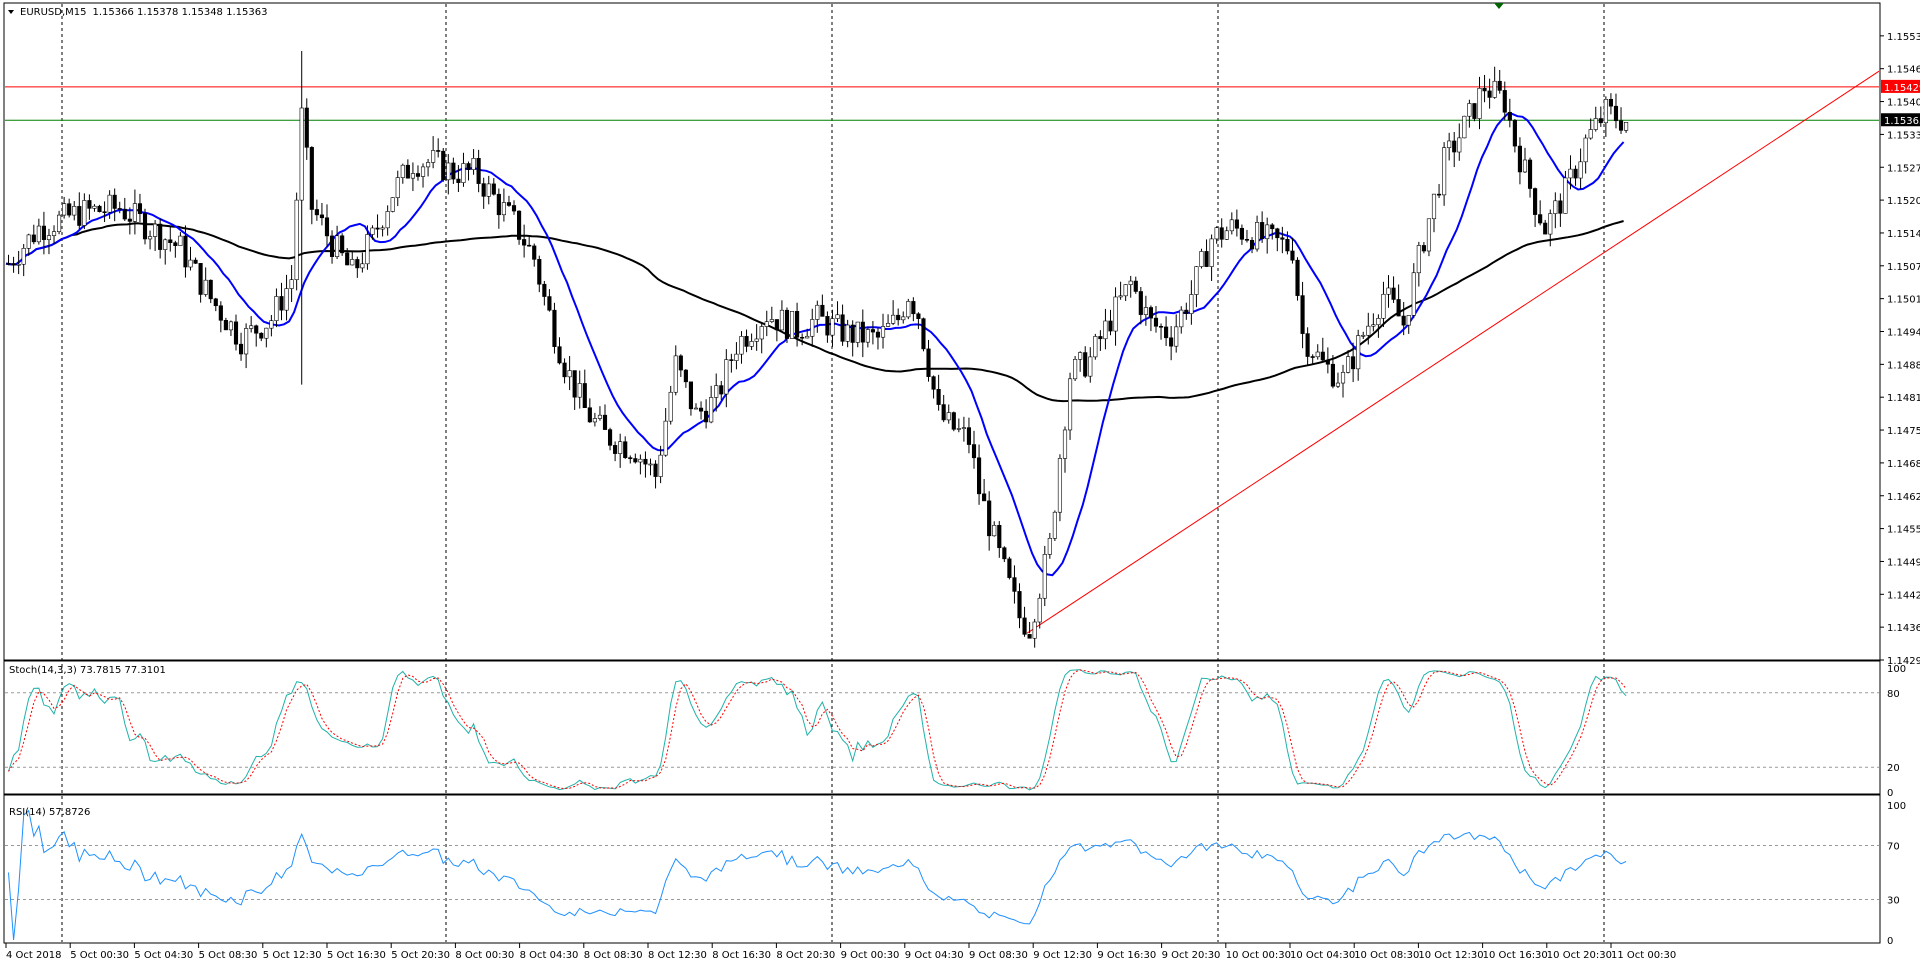 Image resolution: width=1920 pixels, height=967 pixels. I want to click on price-axis-label: 1.14555, so click(1903, 530).